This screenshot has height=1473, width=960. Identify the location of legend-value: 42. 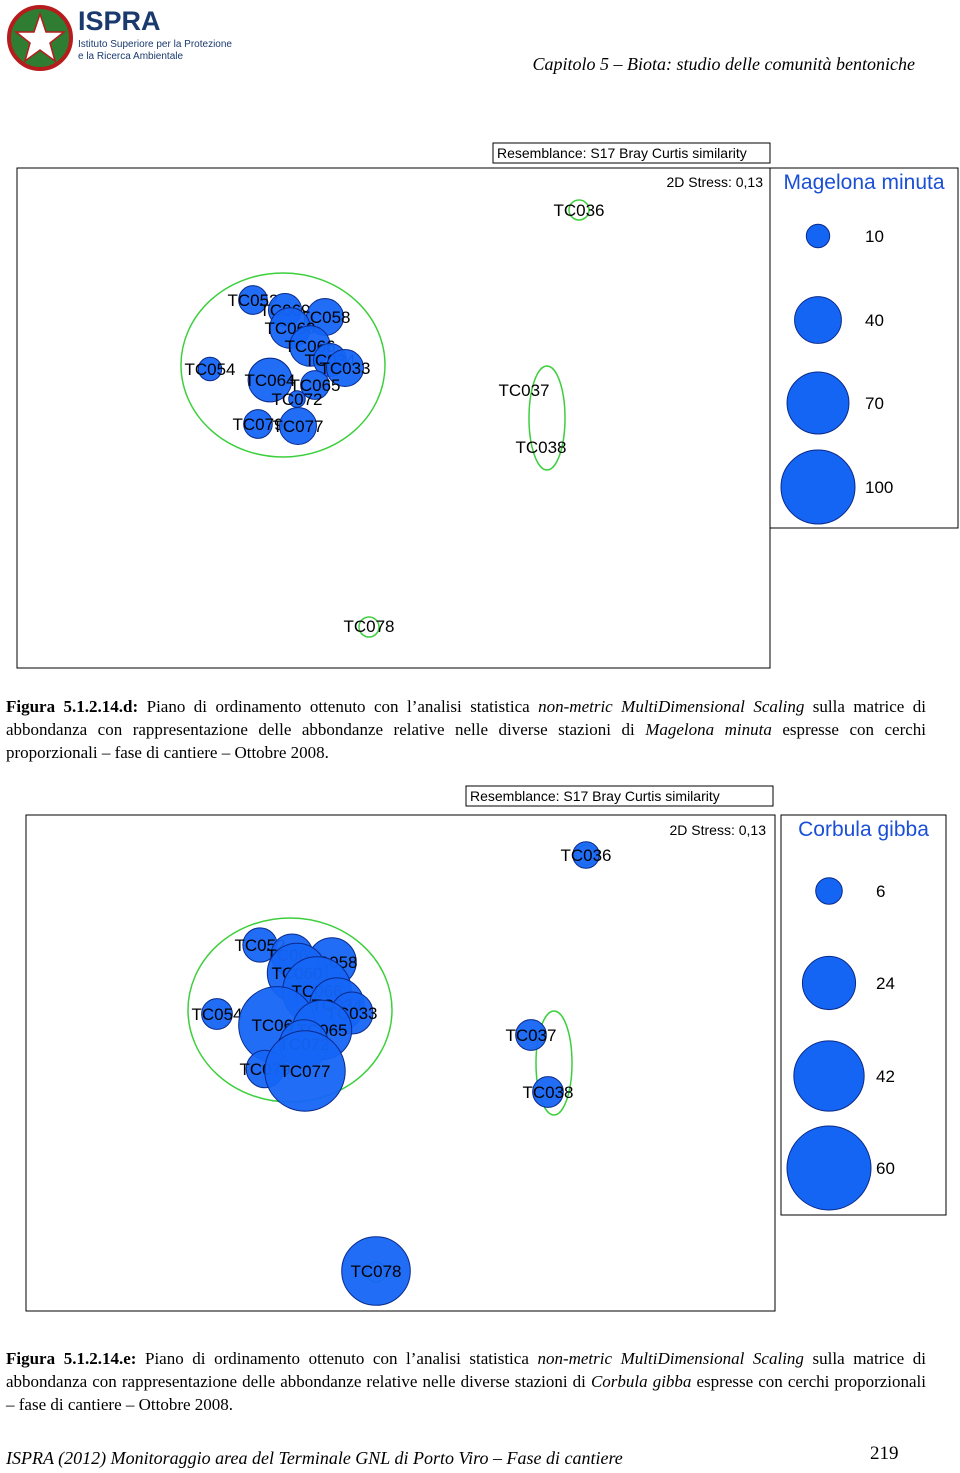
(885, 1076).